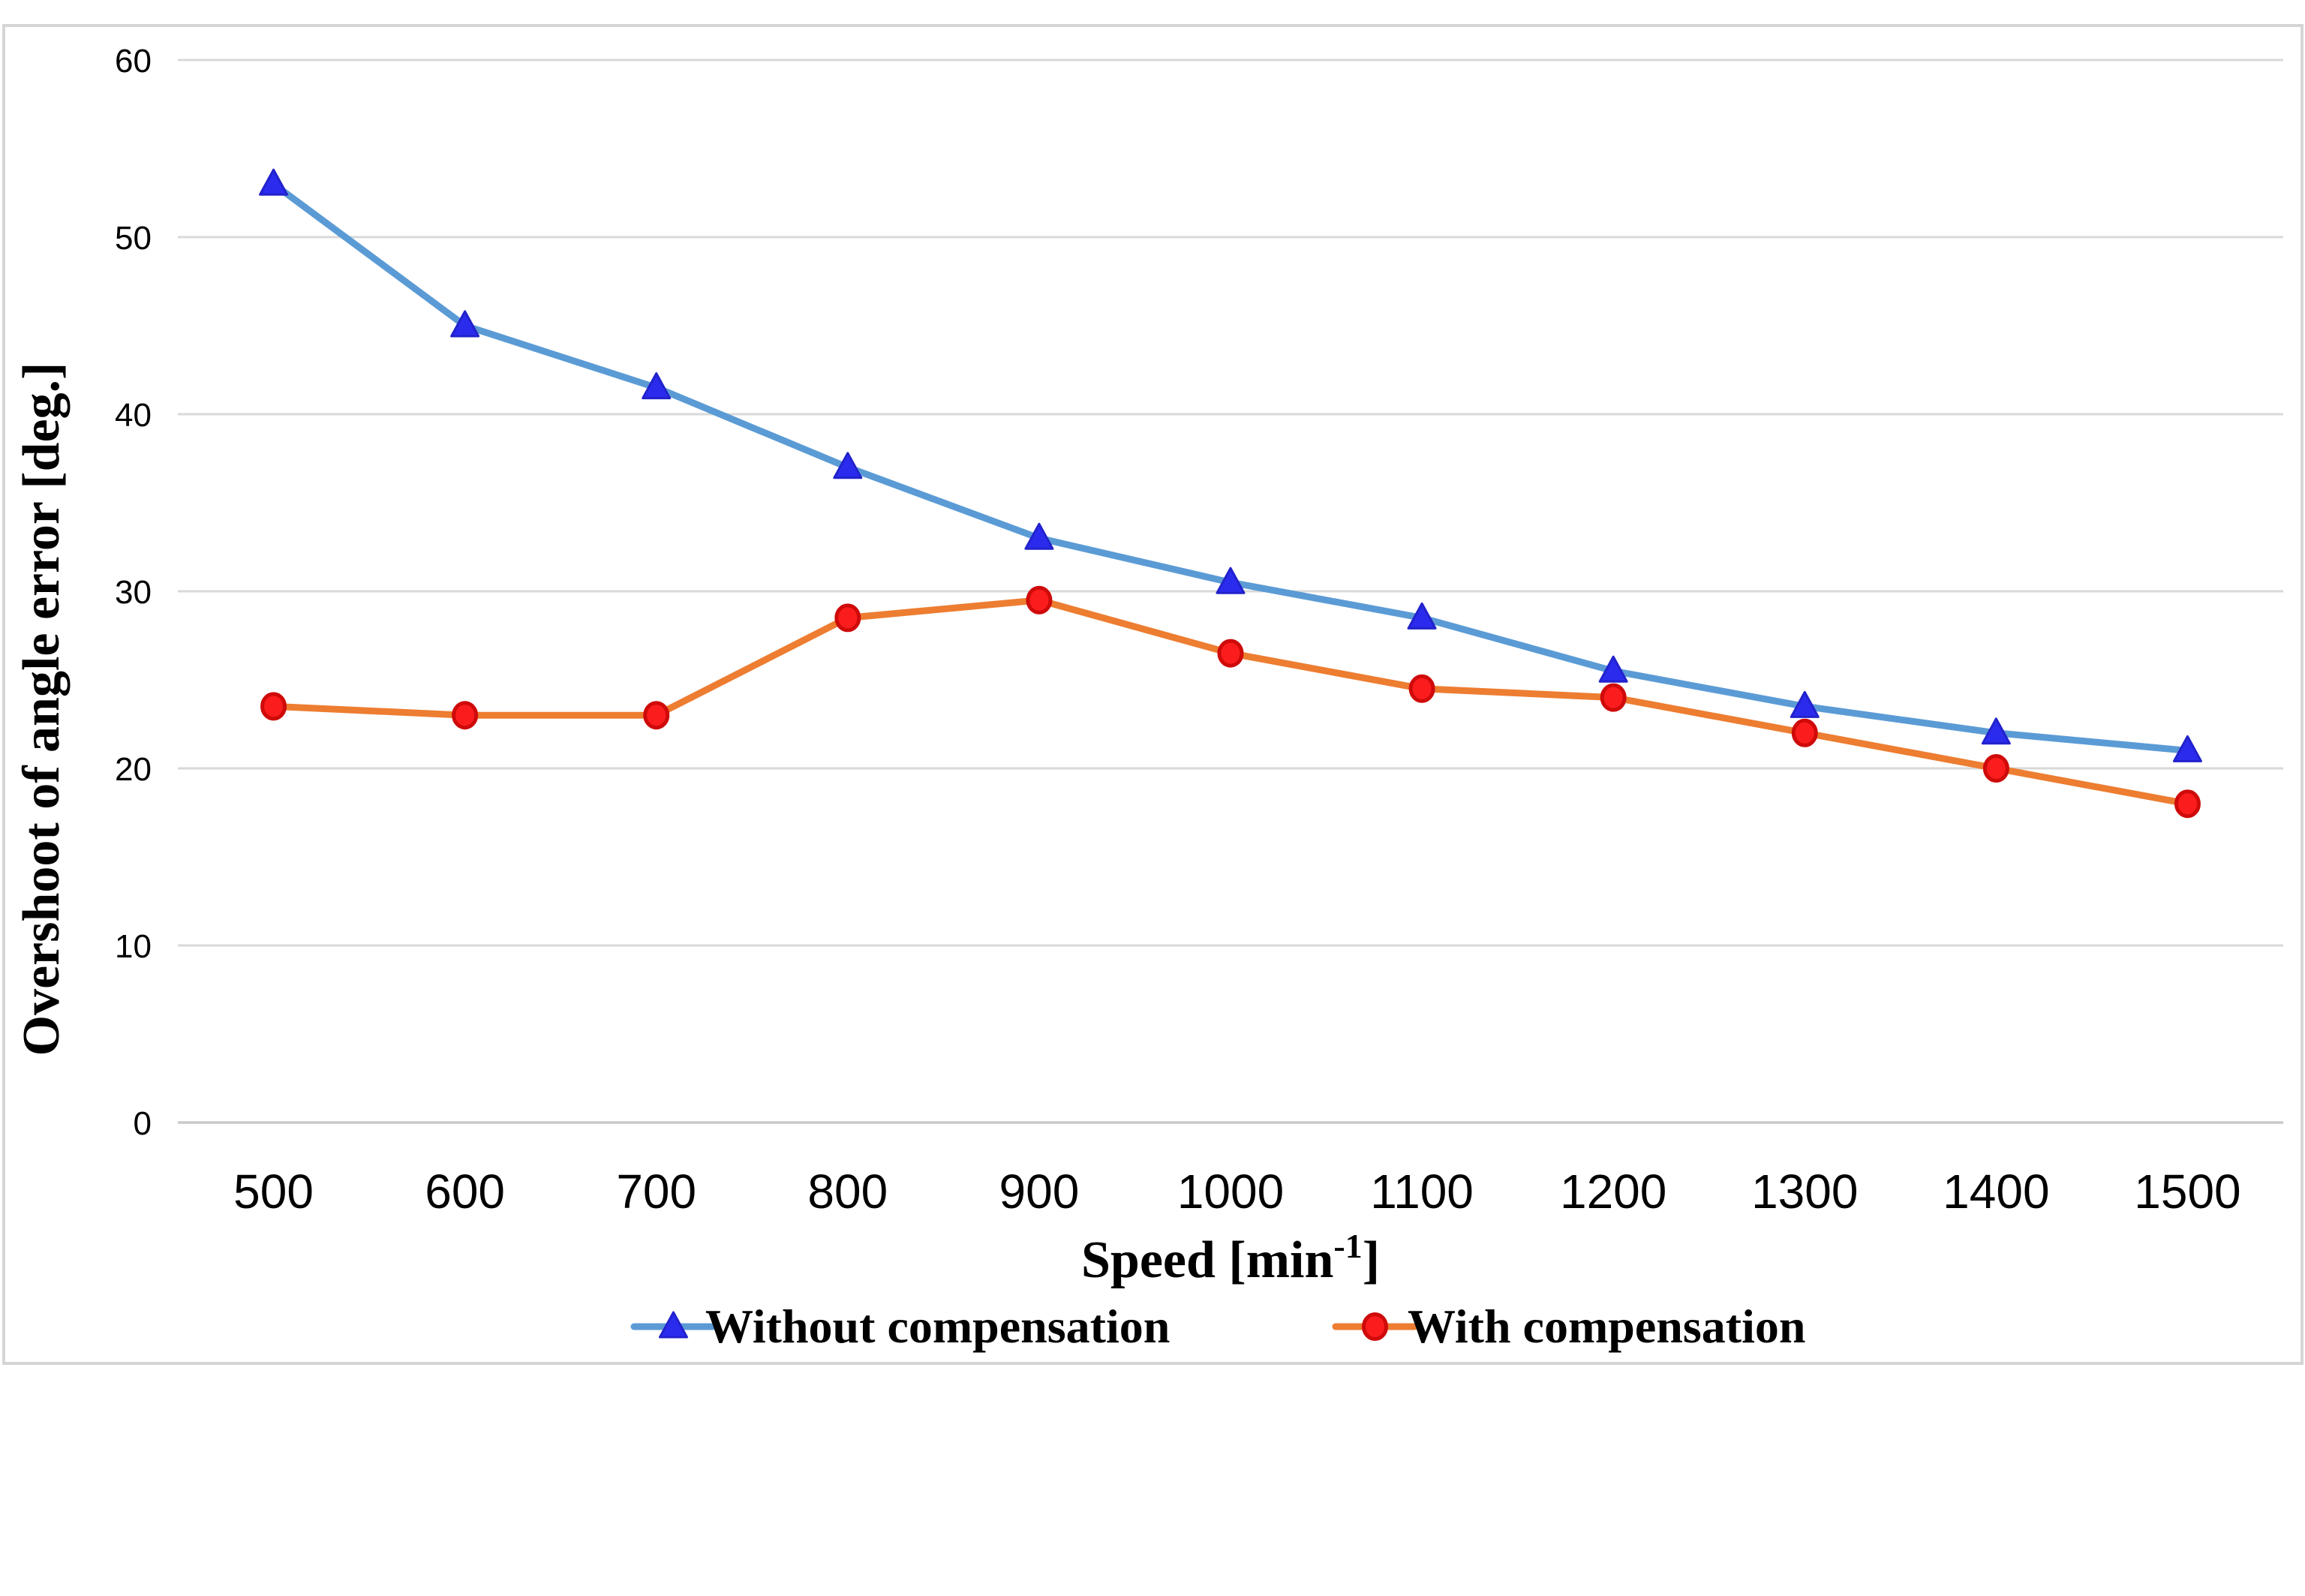 This screenshot has width=2305, height=1596. What do you see at coordinates (465, 1192) in the screenshot?
I see `x-tick-label: 600` at bounding box center [465, 1192].